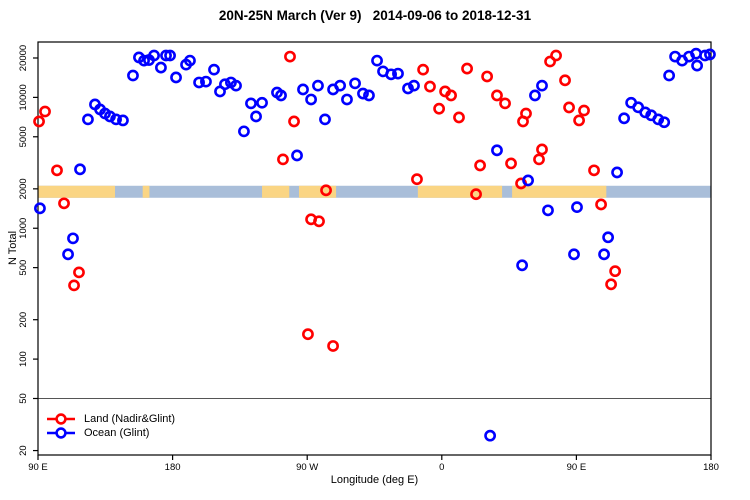 The image size is (750, 500). Describe the element at coordinates (130, 419) in the screenshot. I see `legend-label-land: Land (Nadir&Glint)` at that location.